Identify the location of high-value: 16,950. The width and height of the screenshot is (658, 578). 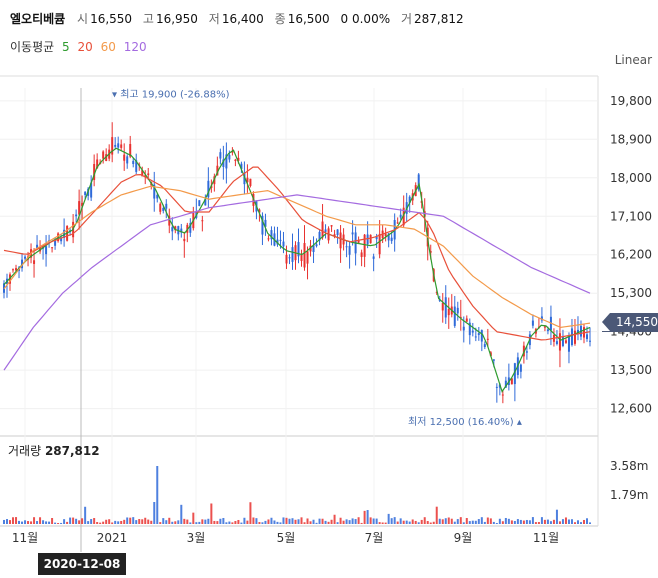
(176, 19).